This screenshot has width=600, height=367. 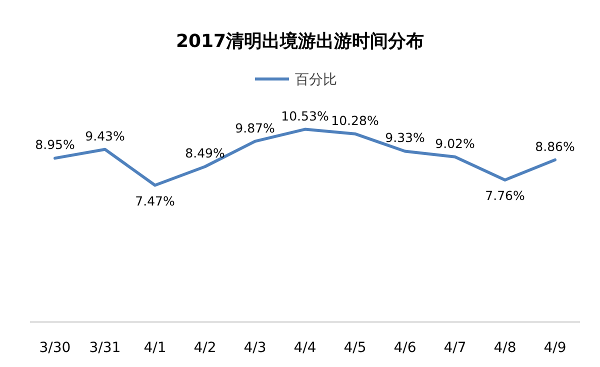 I want to click on data-label: 8.95%, so click(x=55, y=144).